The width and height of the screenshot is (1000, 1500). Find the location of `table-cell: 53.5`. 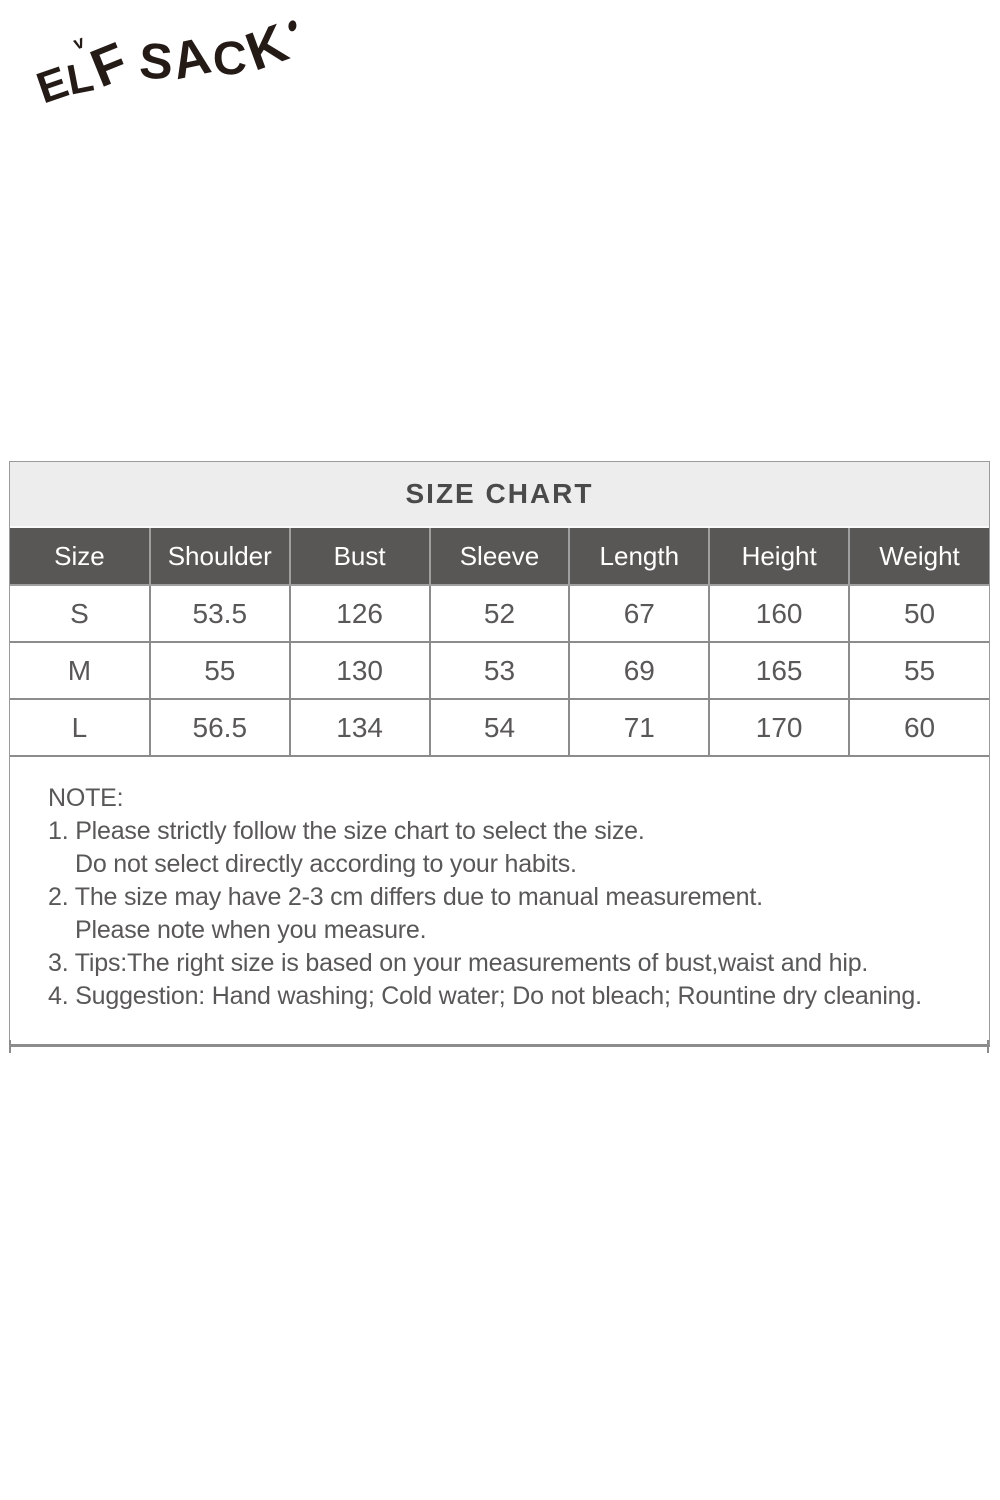

table-cell: 53.5 is located at coordinates (219, 613).